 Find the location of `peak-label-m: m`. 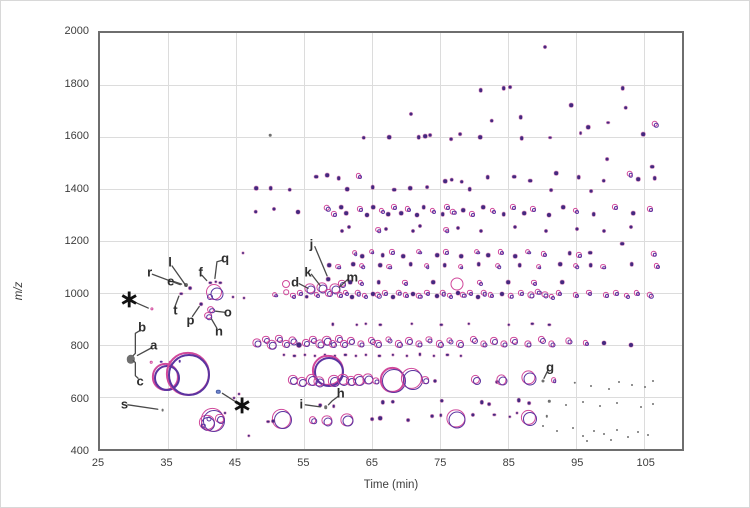

peak-label-m: m is located at coordinates (352, 277).